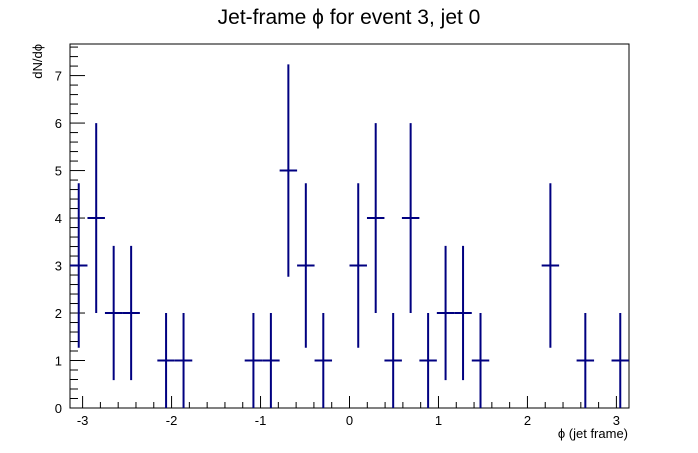  Describe the element at coordinates (172, 420) in the screenshot. I see `x-tick-label: -2` at that location.